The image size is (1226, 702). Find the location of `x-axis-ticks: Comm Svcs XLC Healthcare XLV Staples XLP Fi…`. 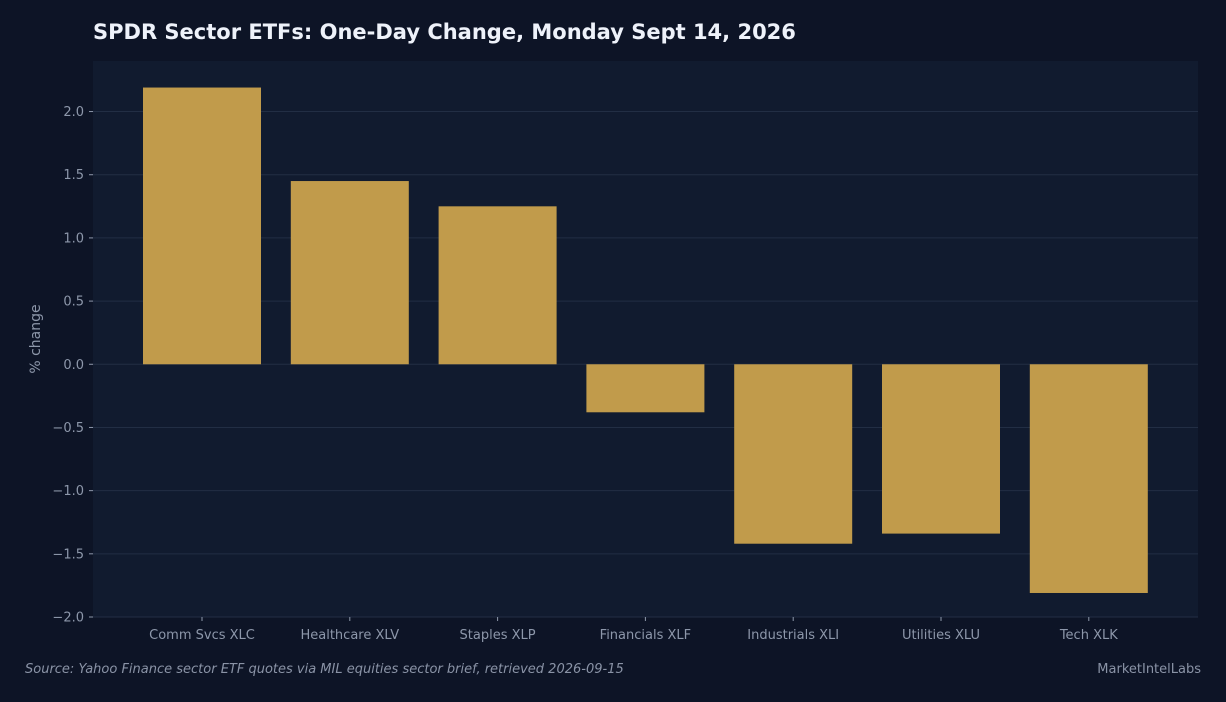

x-axis-ticks: Comm Svcs XLC Healthcare XLV Staples XLP Fi… is located at coordinates (633, 630).